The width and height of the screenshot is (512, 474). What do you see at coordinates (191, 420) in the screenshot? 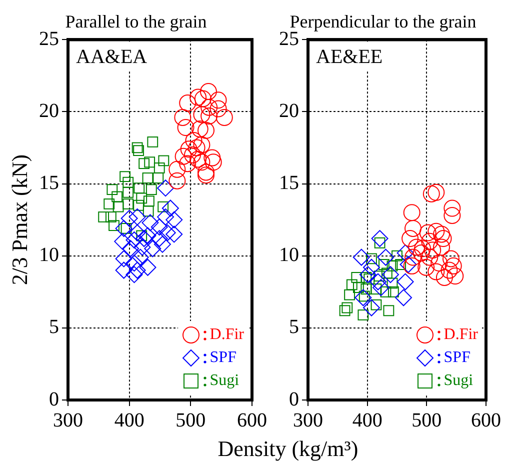
I see `x-tick-label: 500` at bounding box center [191, 420].